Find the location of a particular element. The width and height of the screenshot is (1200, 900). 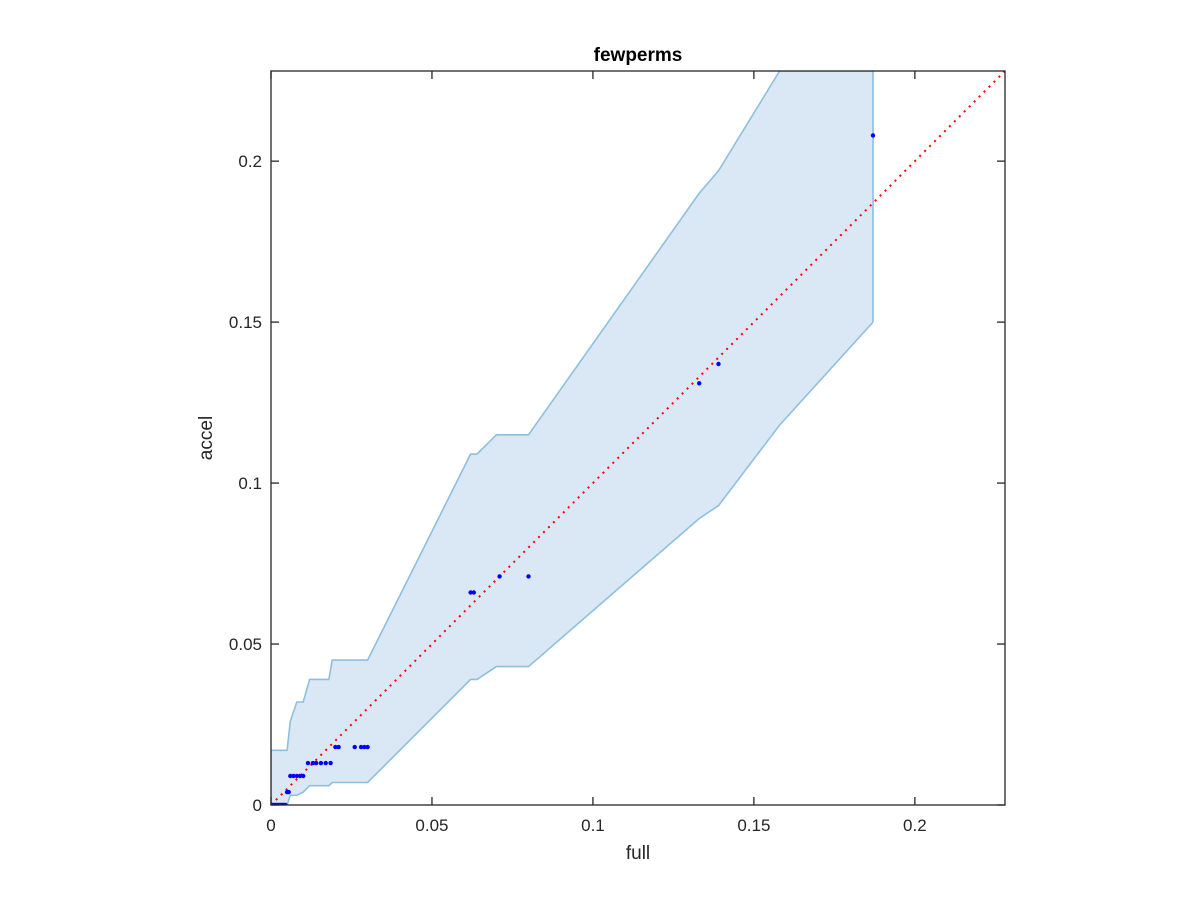

y-tick-label: 0.15 is located at coordinates (245, 322).